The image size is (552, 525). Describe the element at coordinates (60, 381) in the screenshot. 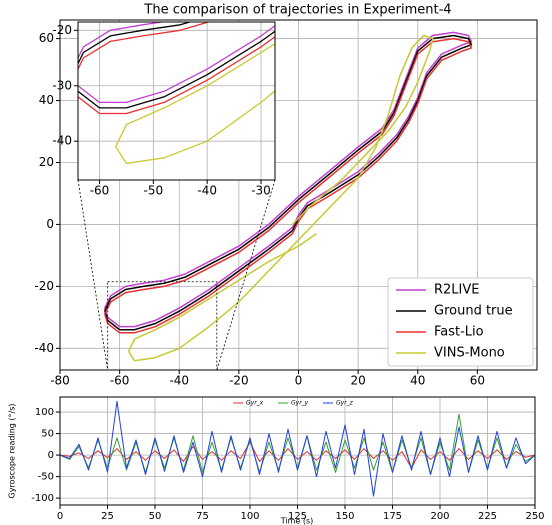

I see `x-tick-label: -80` at that location.